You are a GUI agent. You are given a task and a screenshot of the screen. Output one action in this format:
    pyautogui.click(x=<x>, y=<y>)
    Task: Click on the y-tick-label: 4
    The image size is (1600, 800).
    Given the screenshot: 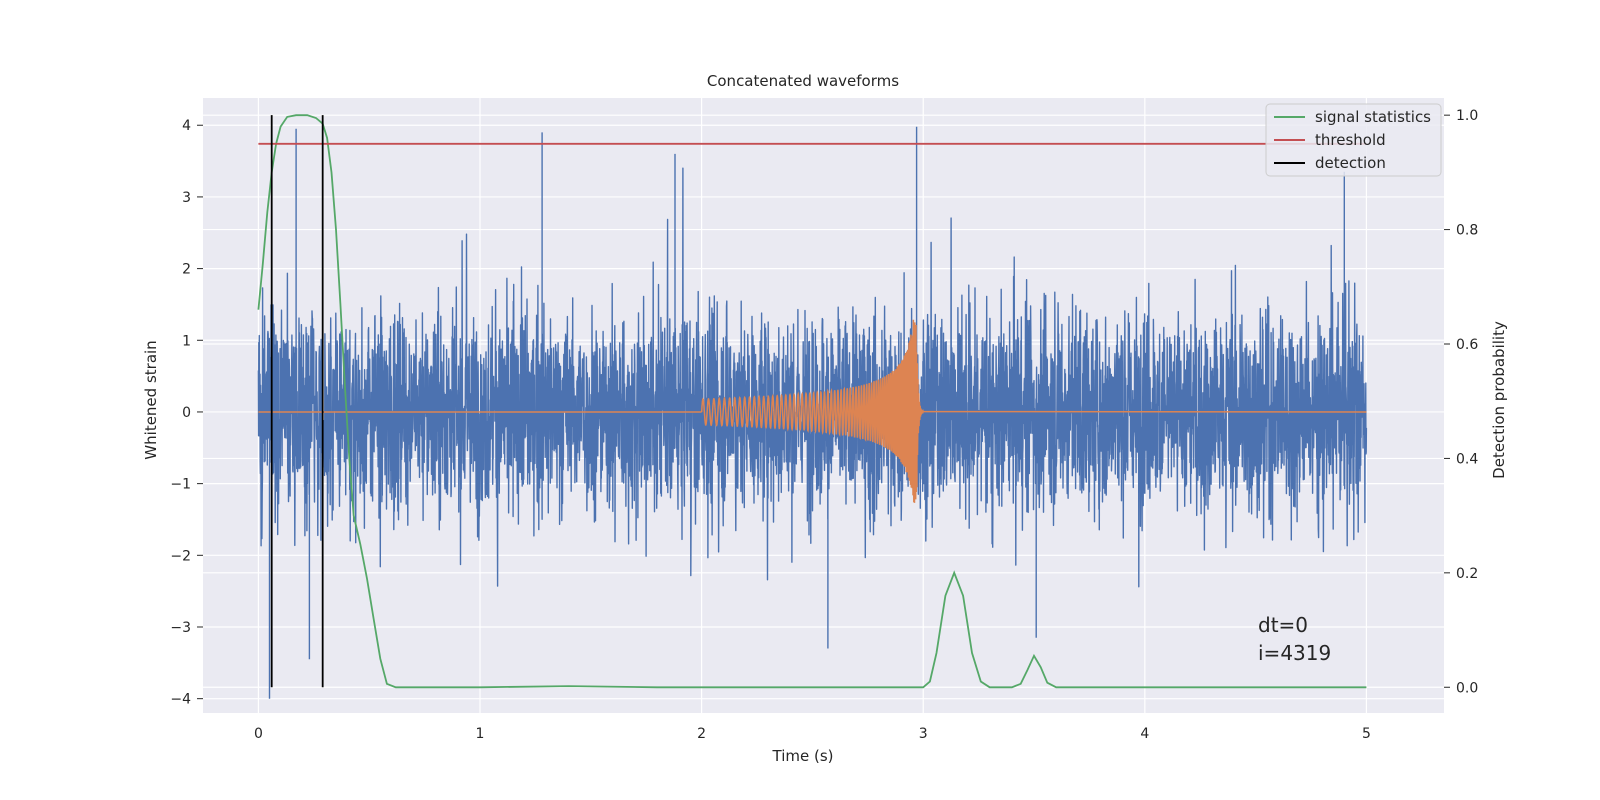 What is the action you would take?
    pyautogui.click(x=186, y=126)
    